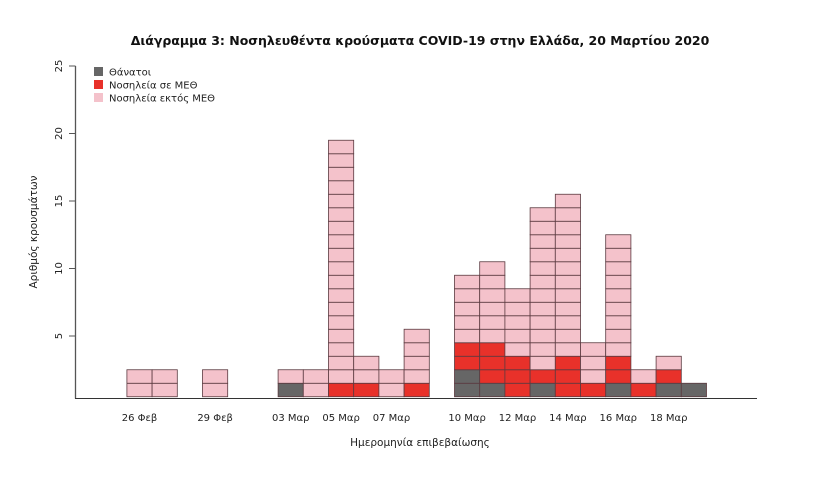 This screenshot has height=481, width=840. What do you see at coordinates (59, 201) in the screenshot?
I see `y-tick-label: 15` at bounding box center [59, 201].